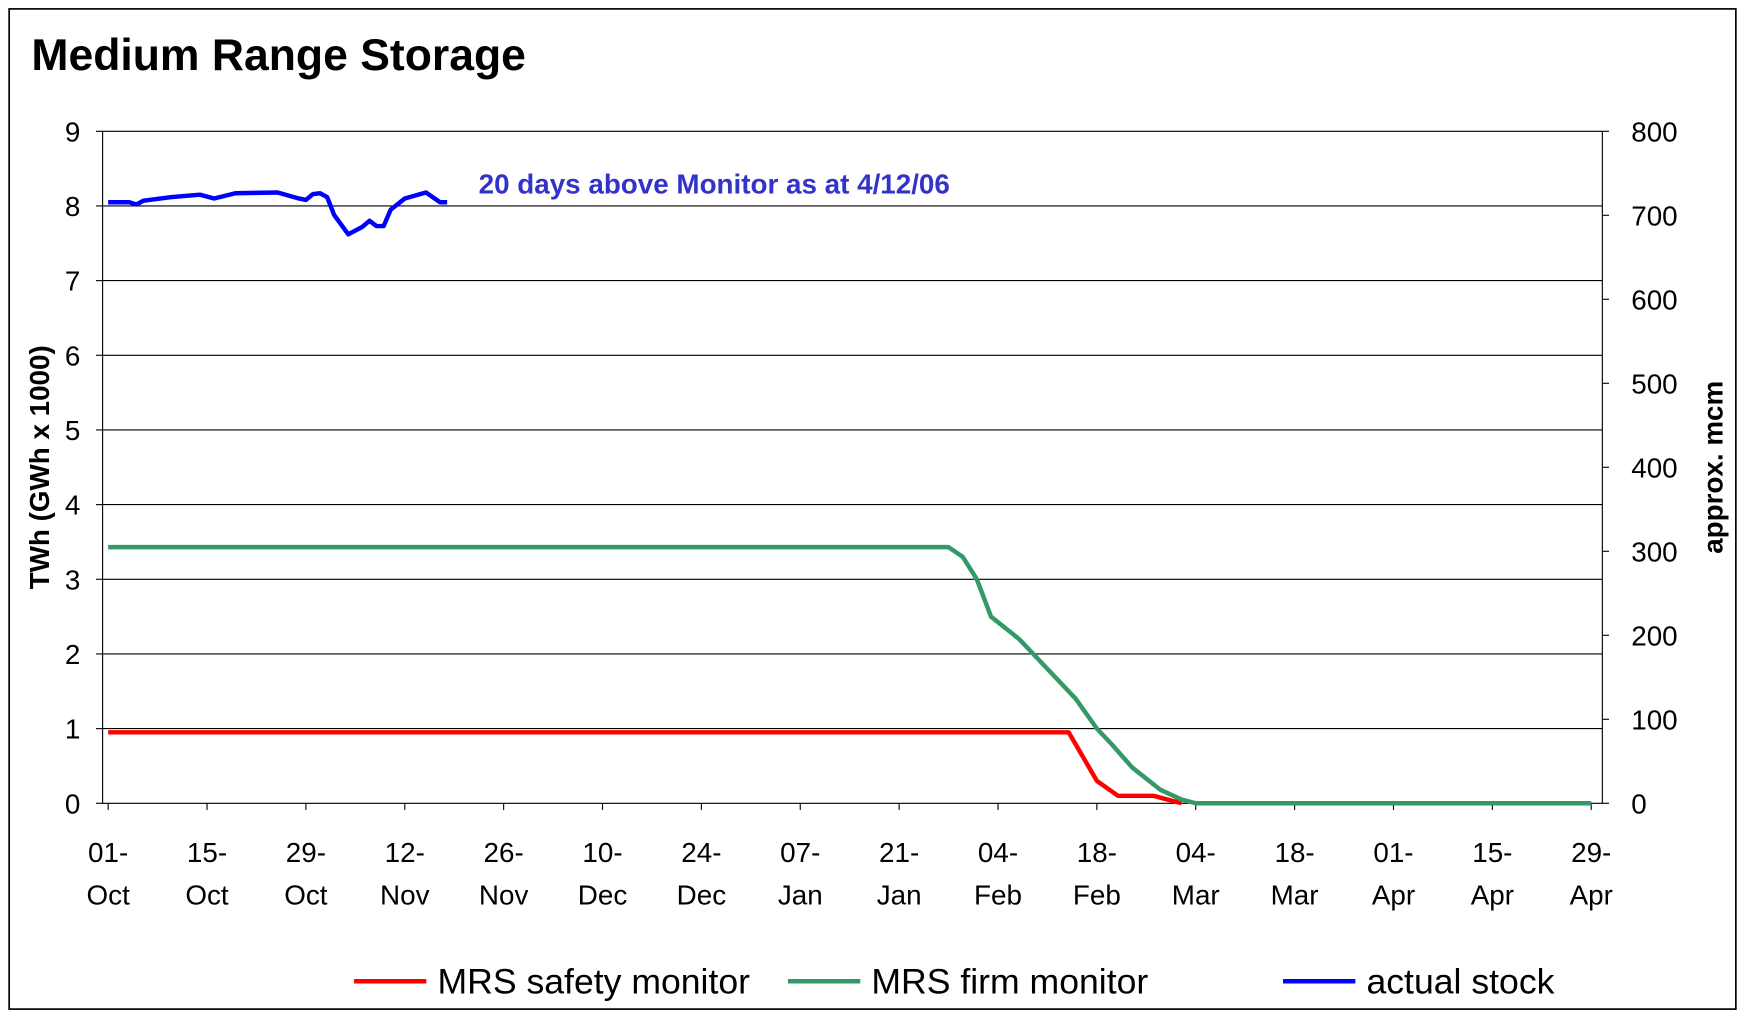  Describe the element at coordinates (1713, 467) in the screenshot. I see `y2-axis-label: approx. mcm` at that location.